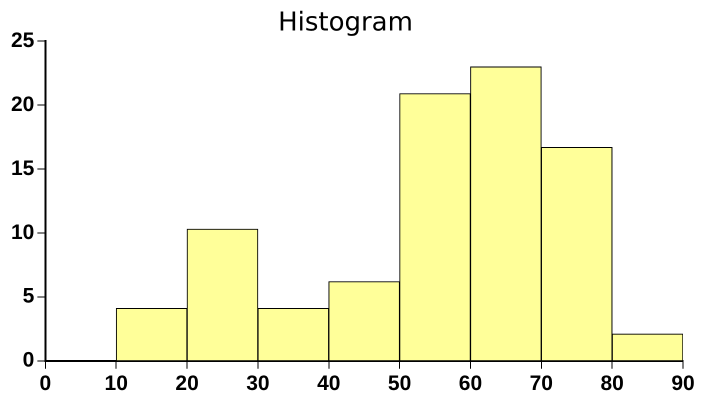  Describe the element at coordinates (23, 40) in the screenshot. I see `y-tick-label: 25` at that location.